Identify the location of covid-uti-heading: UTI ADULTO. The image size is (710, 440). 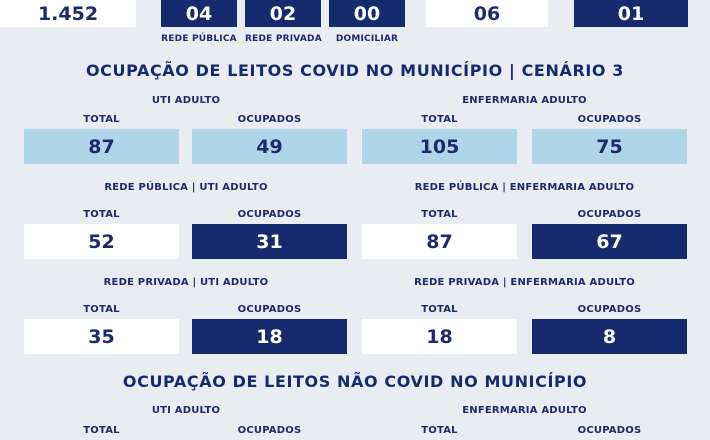
(186, 100).